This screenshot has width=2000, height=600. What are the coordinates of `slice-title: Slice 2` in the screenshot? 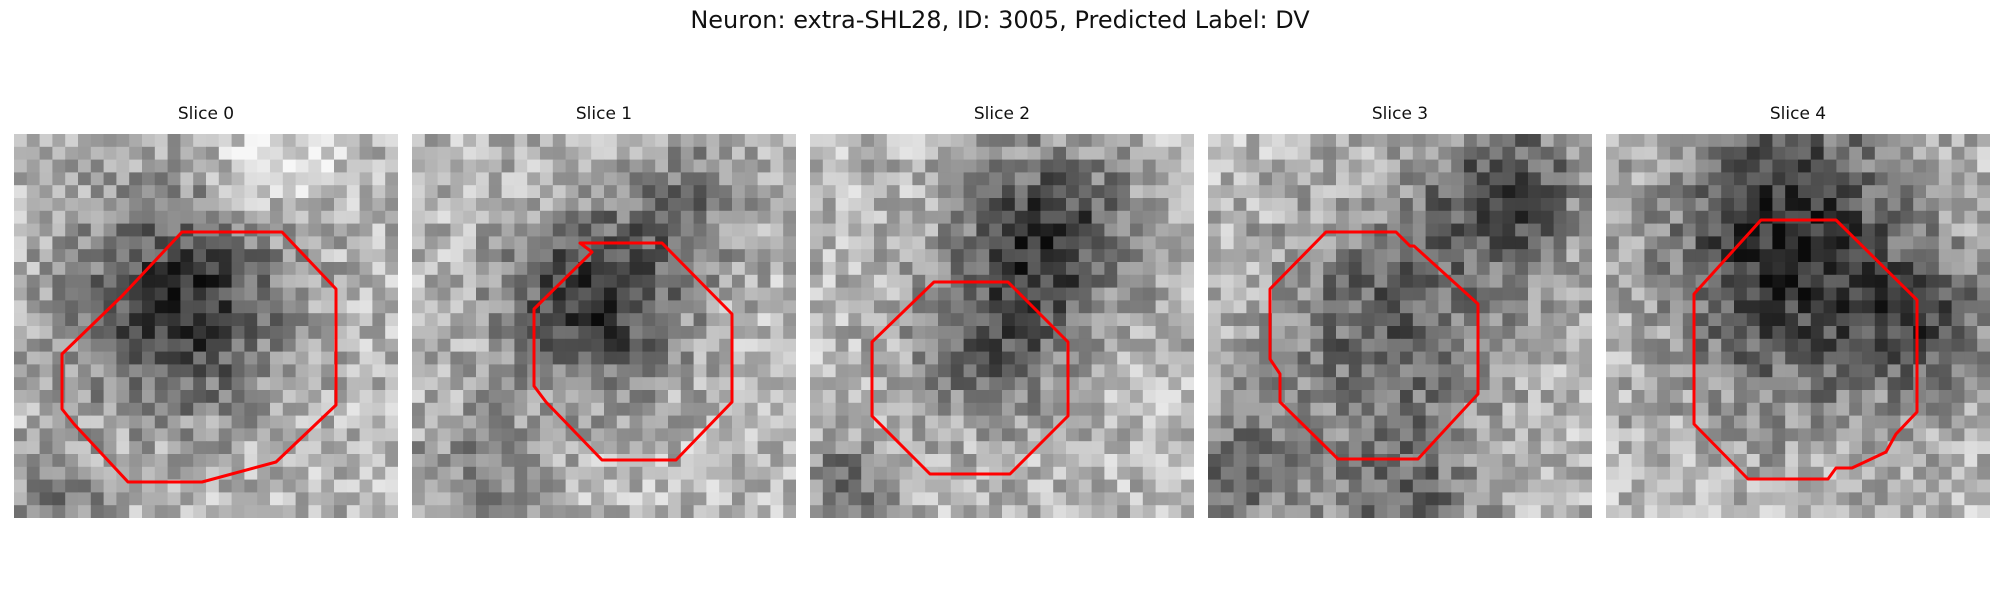 It's located at (1002, 114).